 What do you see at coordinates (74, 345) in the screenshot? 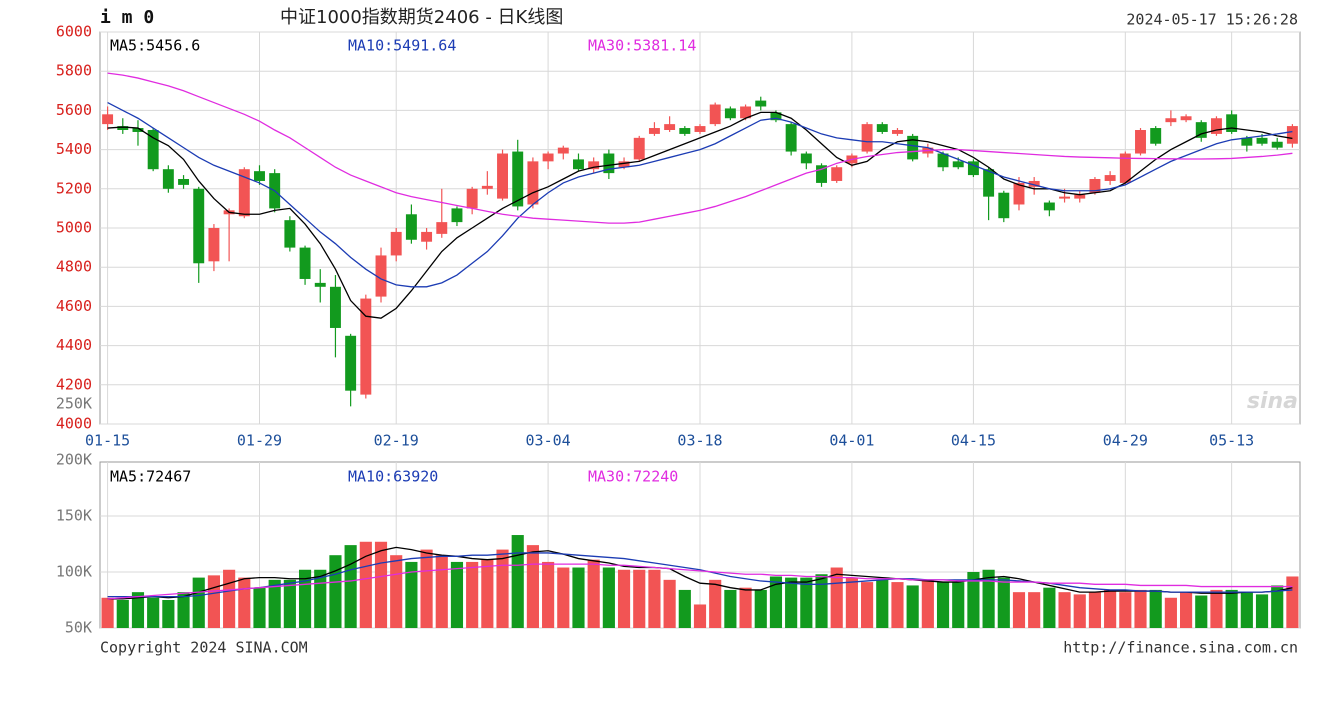
I see `y-tick-label: 4400` at bounding box center [74, 345].